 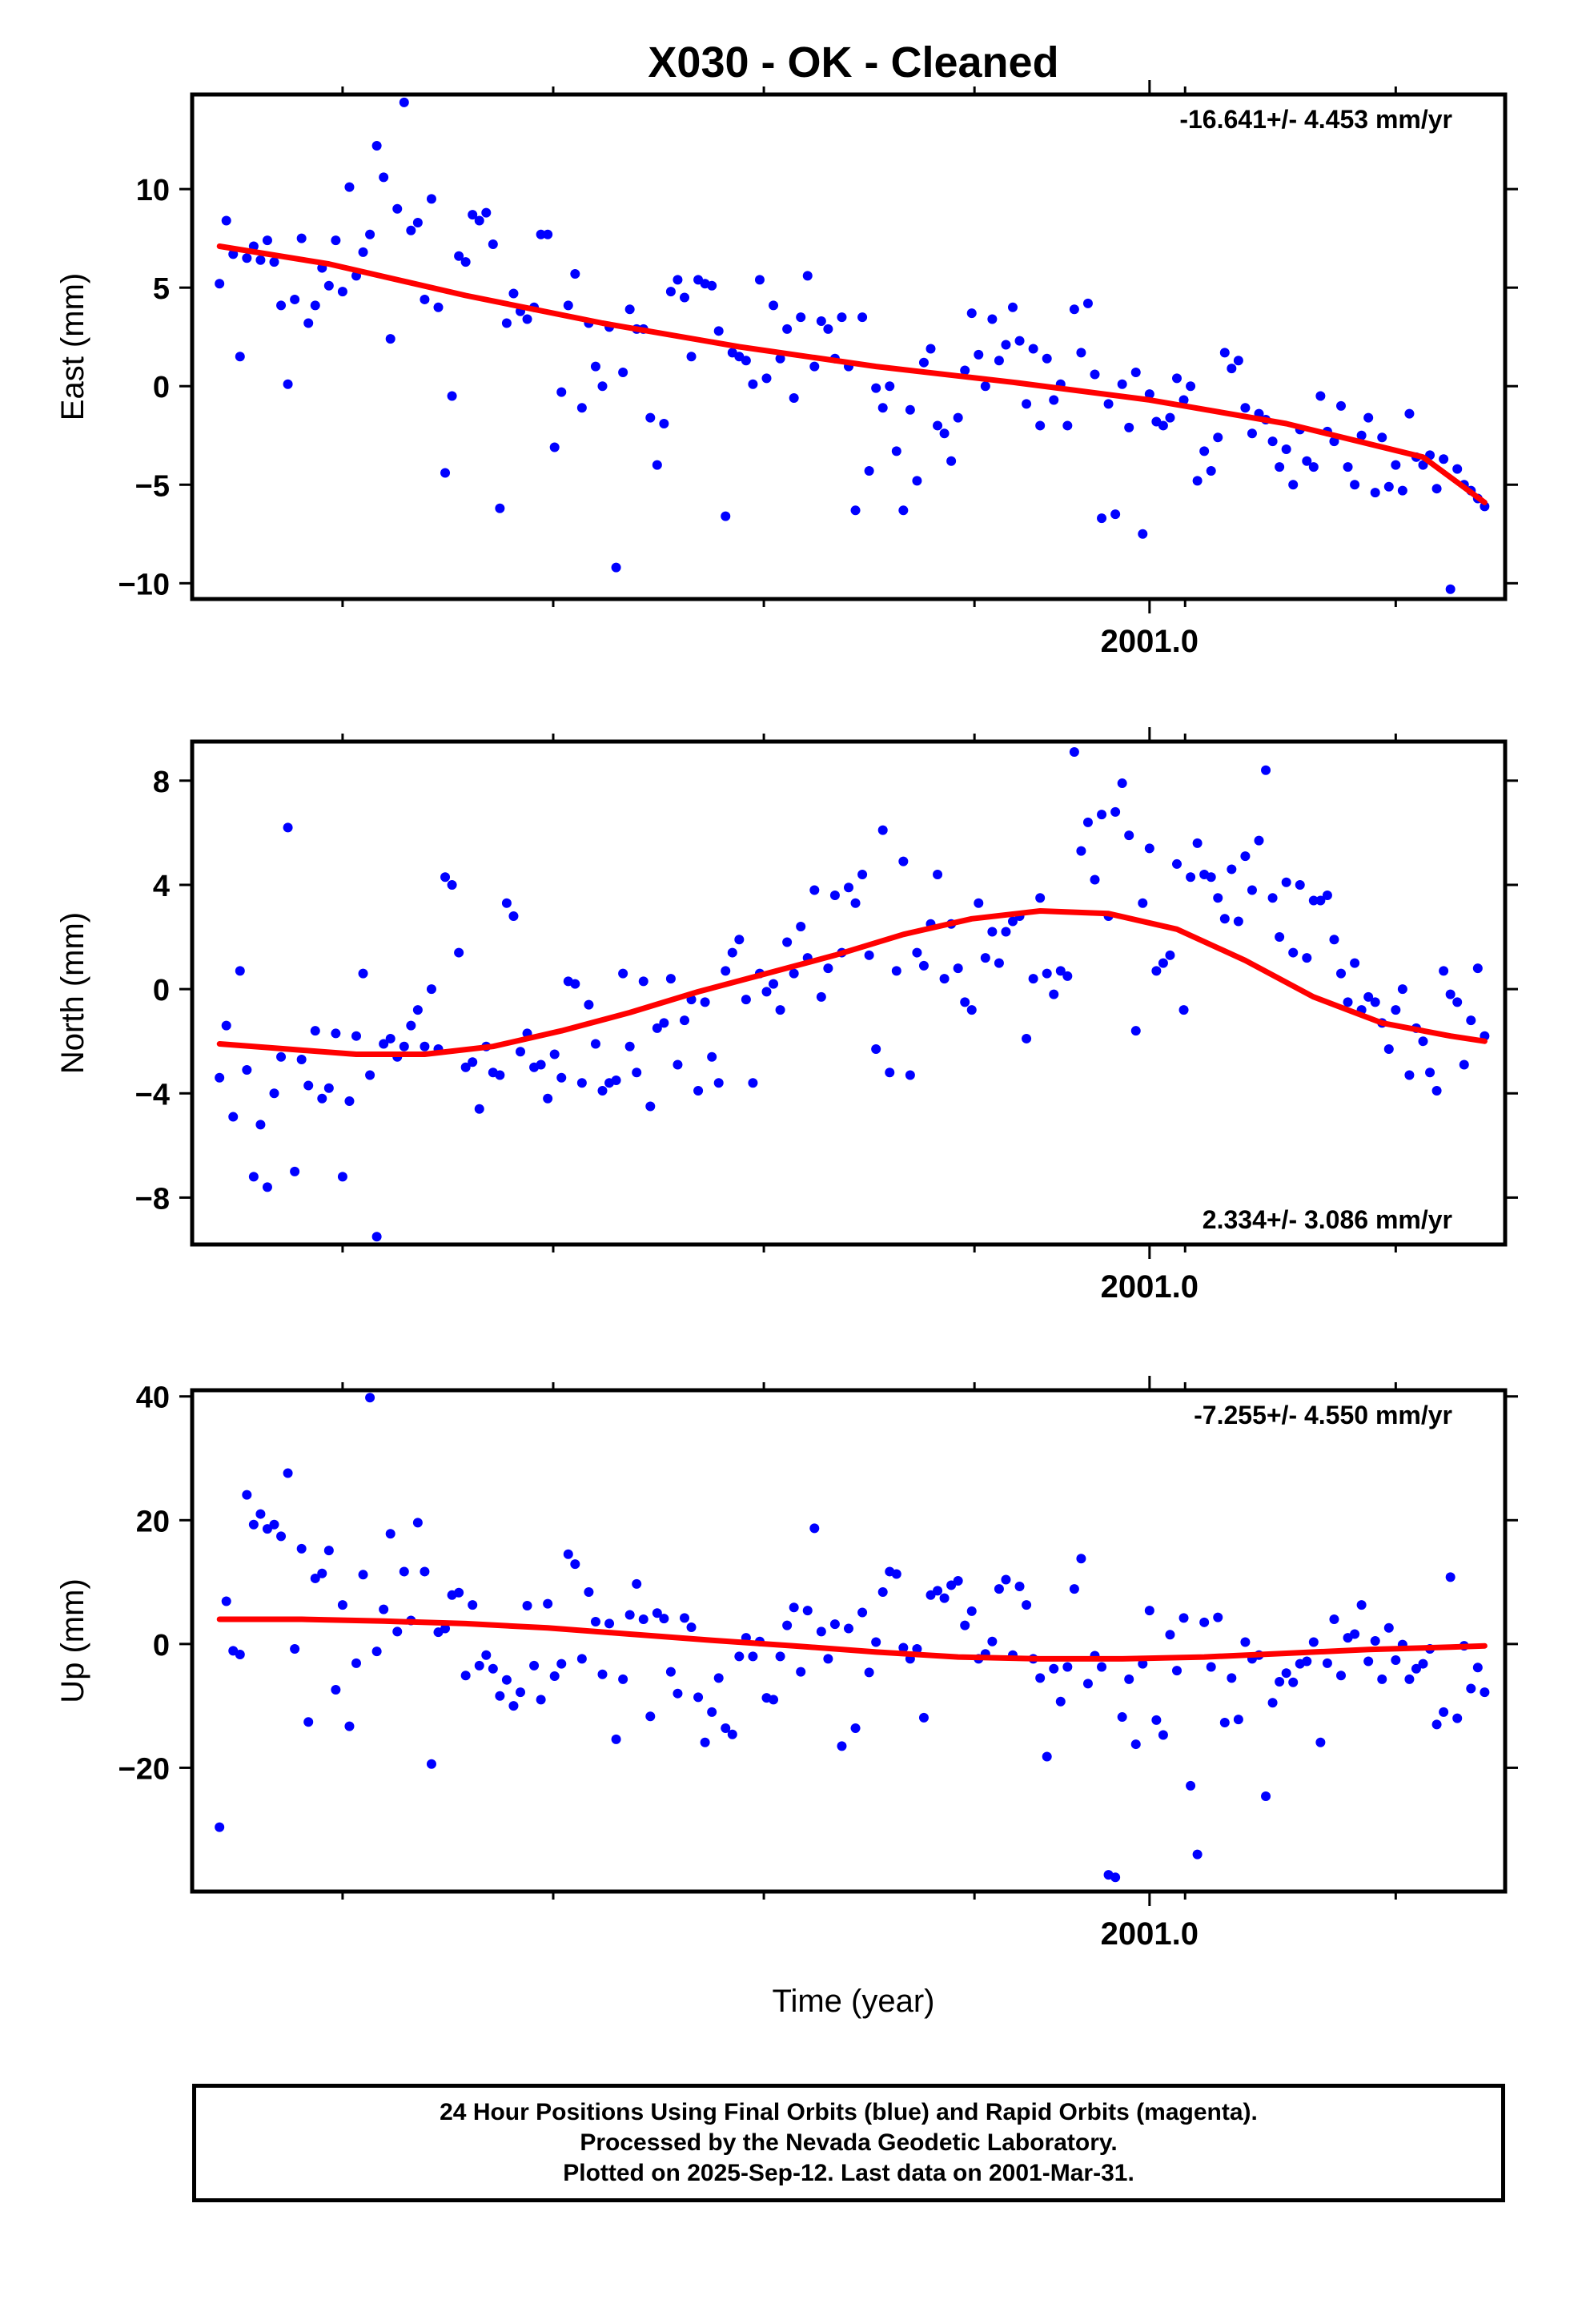 I want to click on east-ytick-label: 5, so click(x=161, y=289).